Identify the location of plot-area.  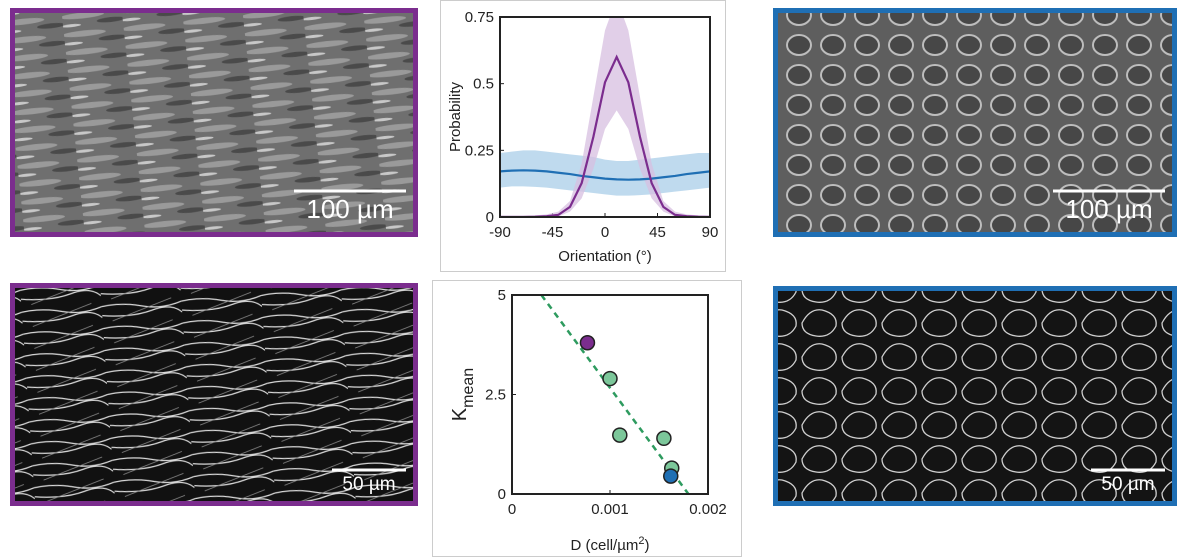
(605, 117).